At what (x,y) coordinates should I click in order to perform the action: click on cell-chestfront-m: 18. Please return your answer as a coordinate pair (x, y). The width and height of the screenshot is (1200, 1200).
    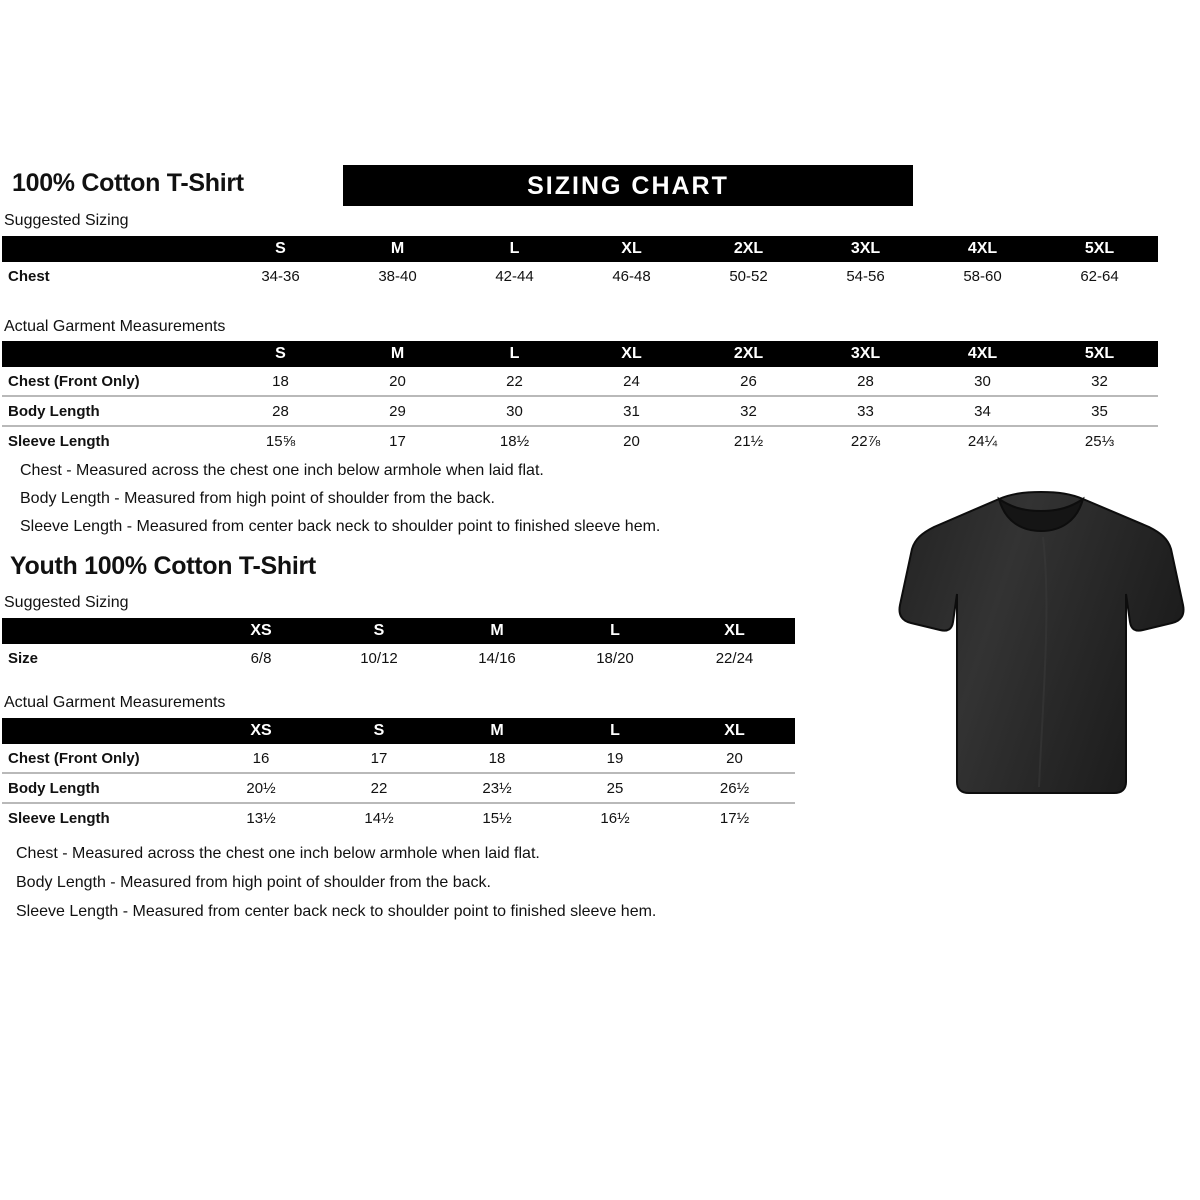
    Looking at the image, I should click on (497, 758).